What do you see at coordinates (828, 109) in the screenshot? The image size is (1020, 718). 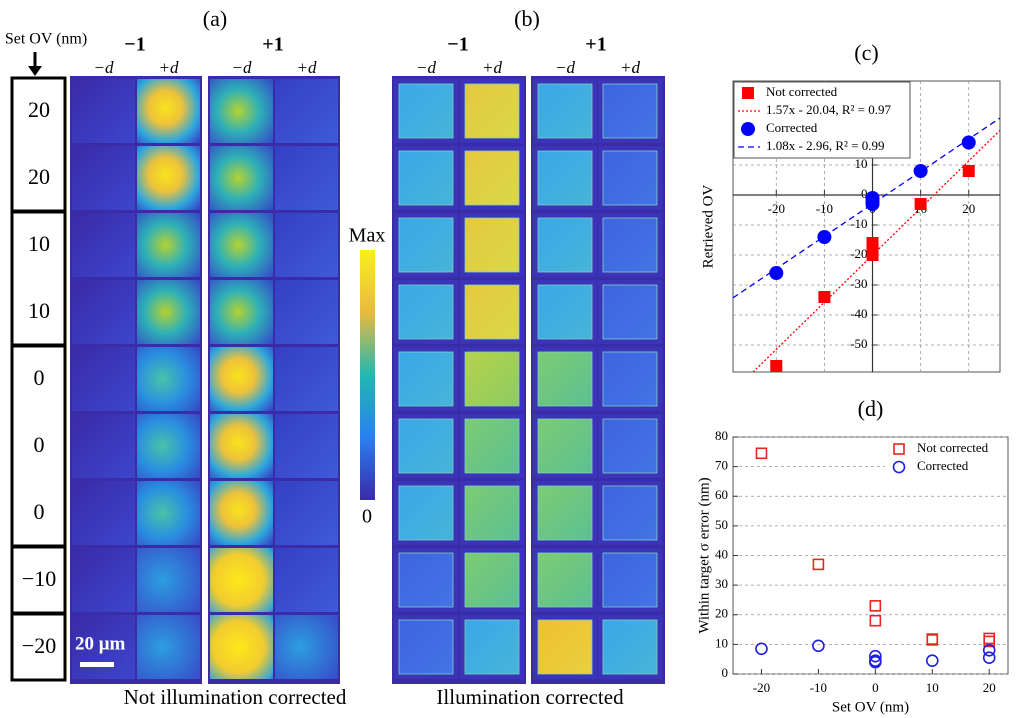 I see `legend-label: 1.57x - 20.04, R² = 0.97` at bounding box center [828, 109].